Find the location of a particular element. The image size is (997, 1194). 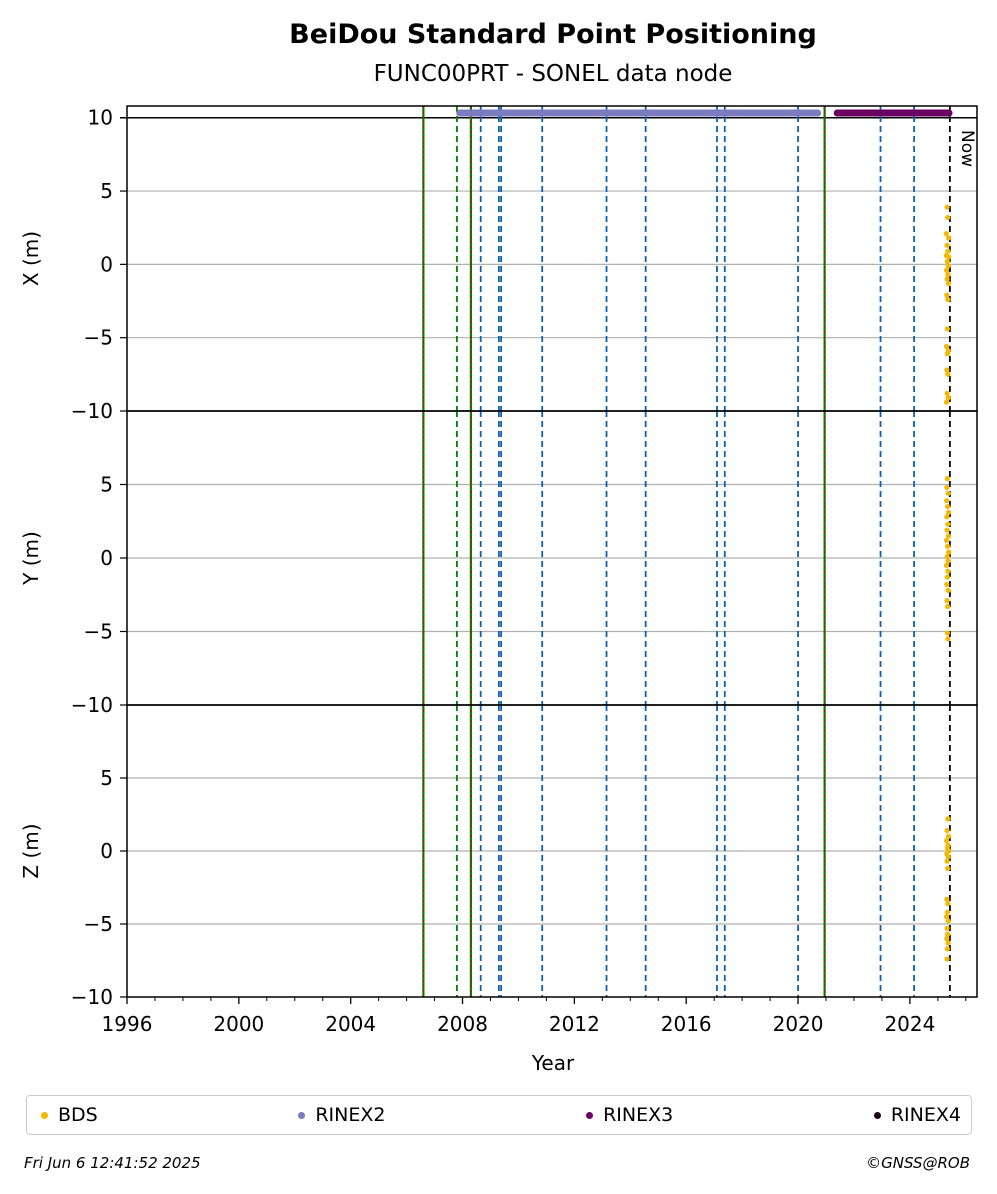

y-axis-label: Z (m) is located at coordinates (31, 850).